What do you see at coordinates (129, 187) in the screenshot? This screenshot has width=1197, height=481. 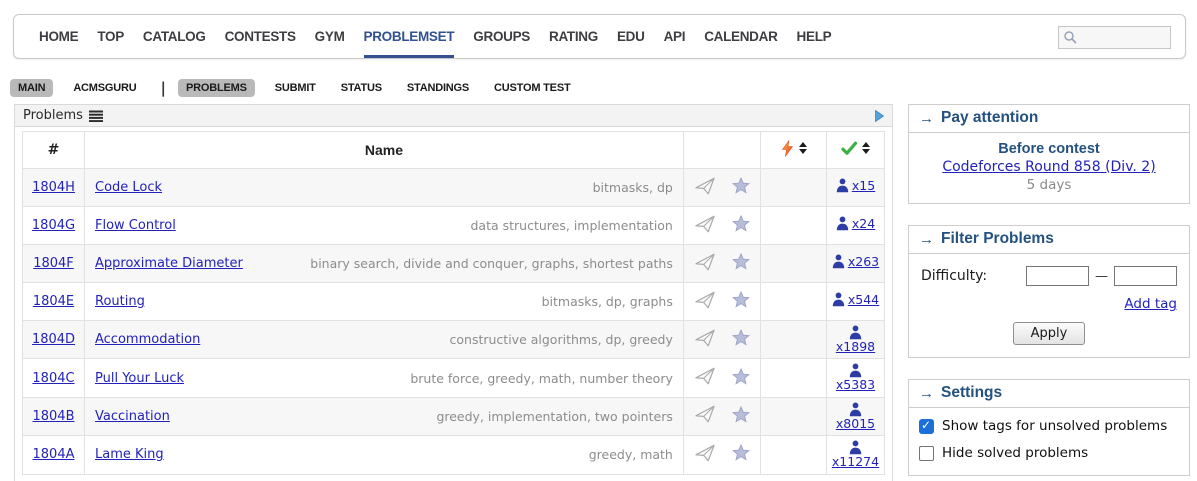 I see `problem-name-link: Code Lock` at bounding box center [129, 187].